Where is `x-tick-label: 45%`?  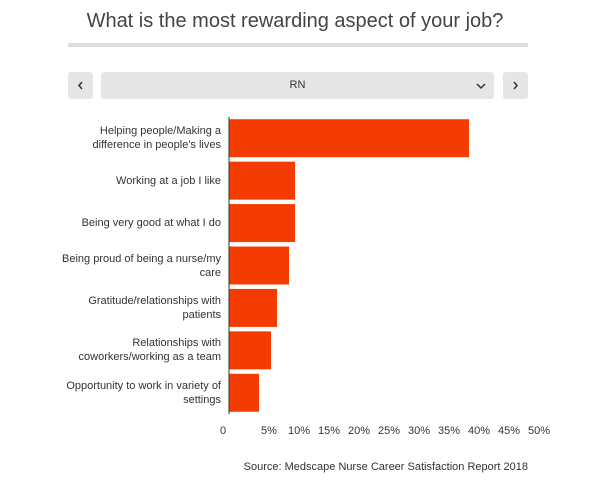
x-tick-label: 45% is located at coordinates (509, 431).